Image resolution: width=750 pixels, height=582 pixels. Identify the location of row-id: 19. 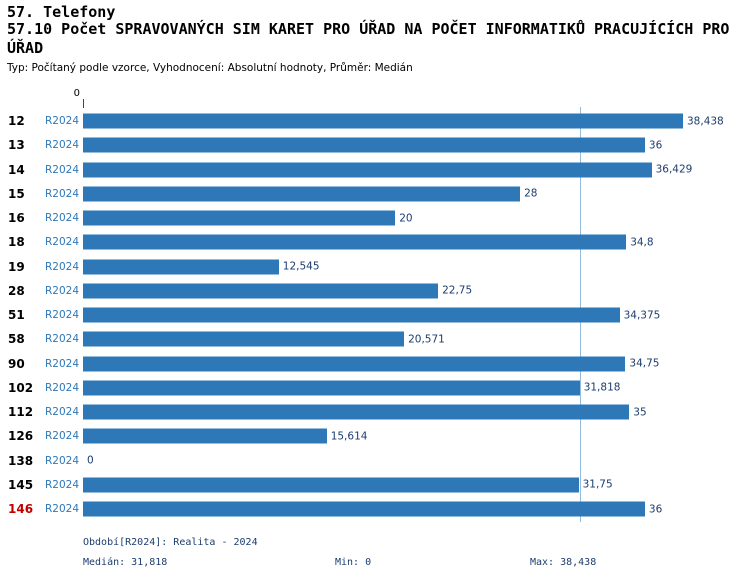
(16, 266).